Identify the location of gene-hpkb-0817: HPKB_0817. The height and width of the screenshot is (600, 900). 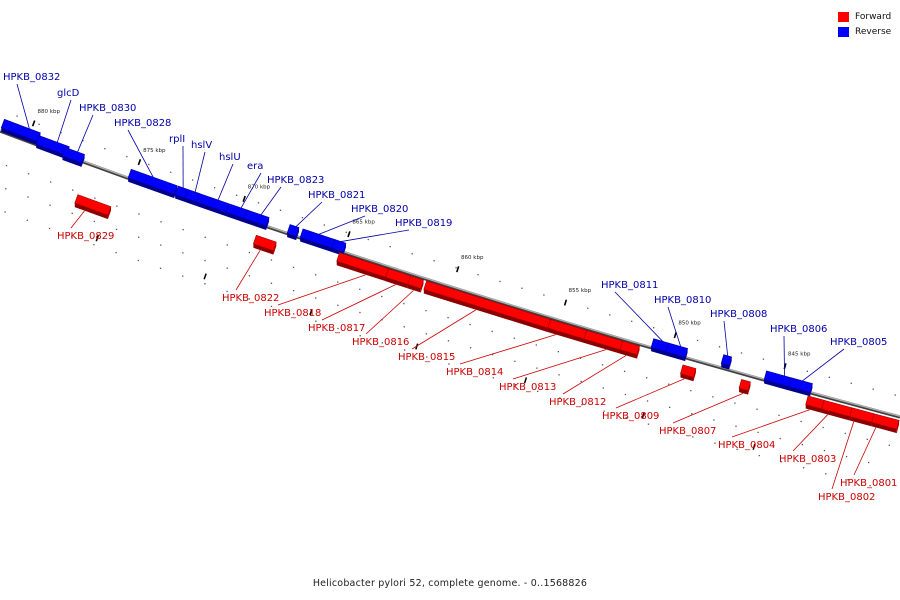
(359, 301).